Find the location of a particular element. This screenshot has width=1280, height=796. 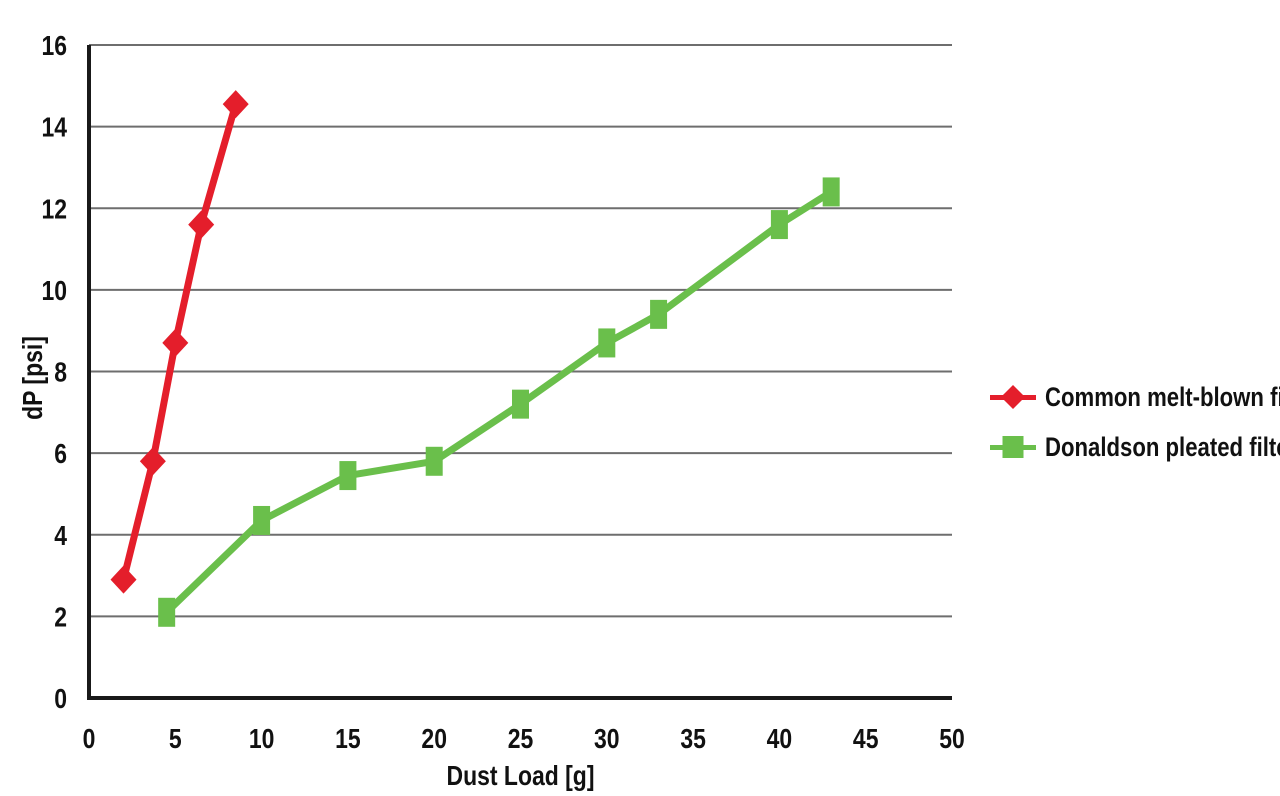

x-axis-title: Dust Load [g] is located at coordinates (520, 775).